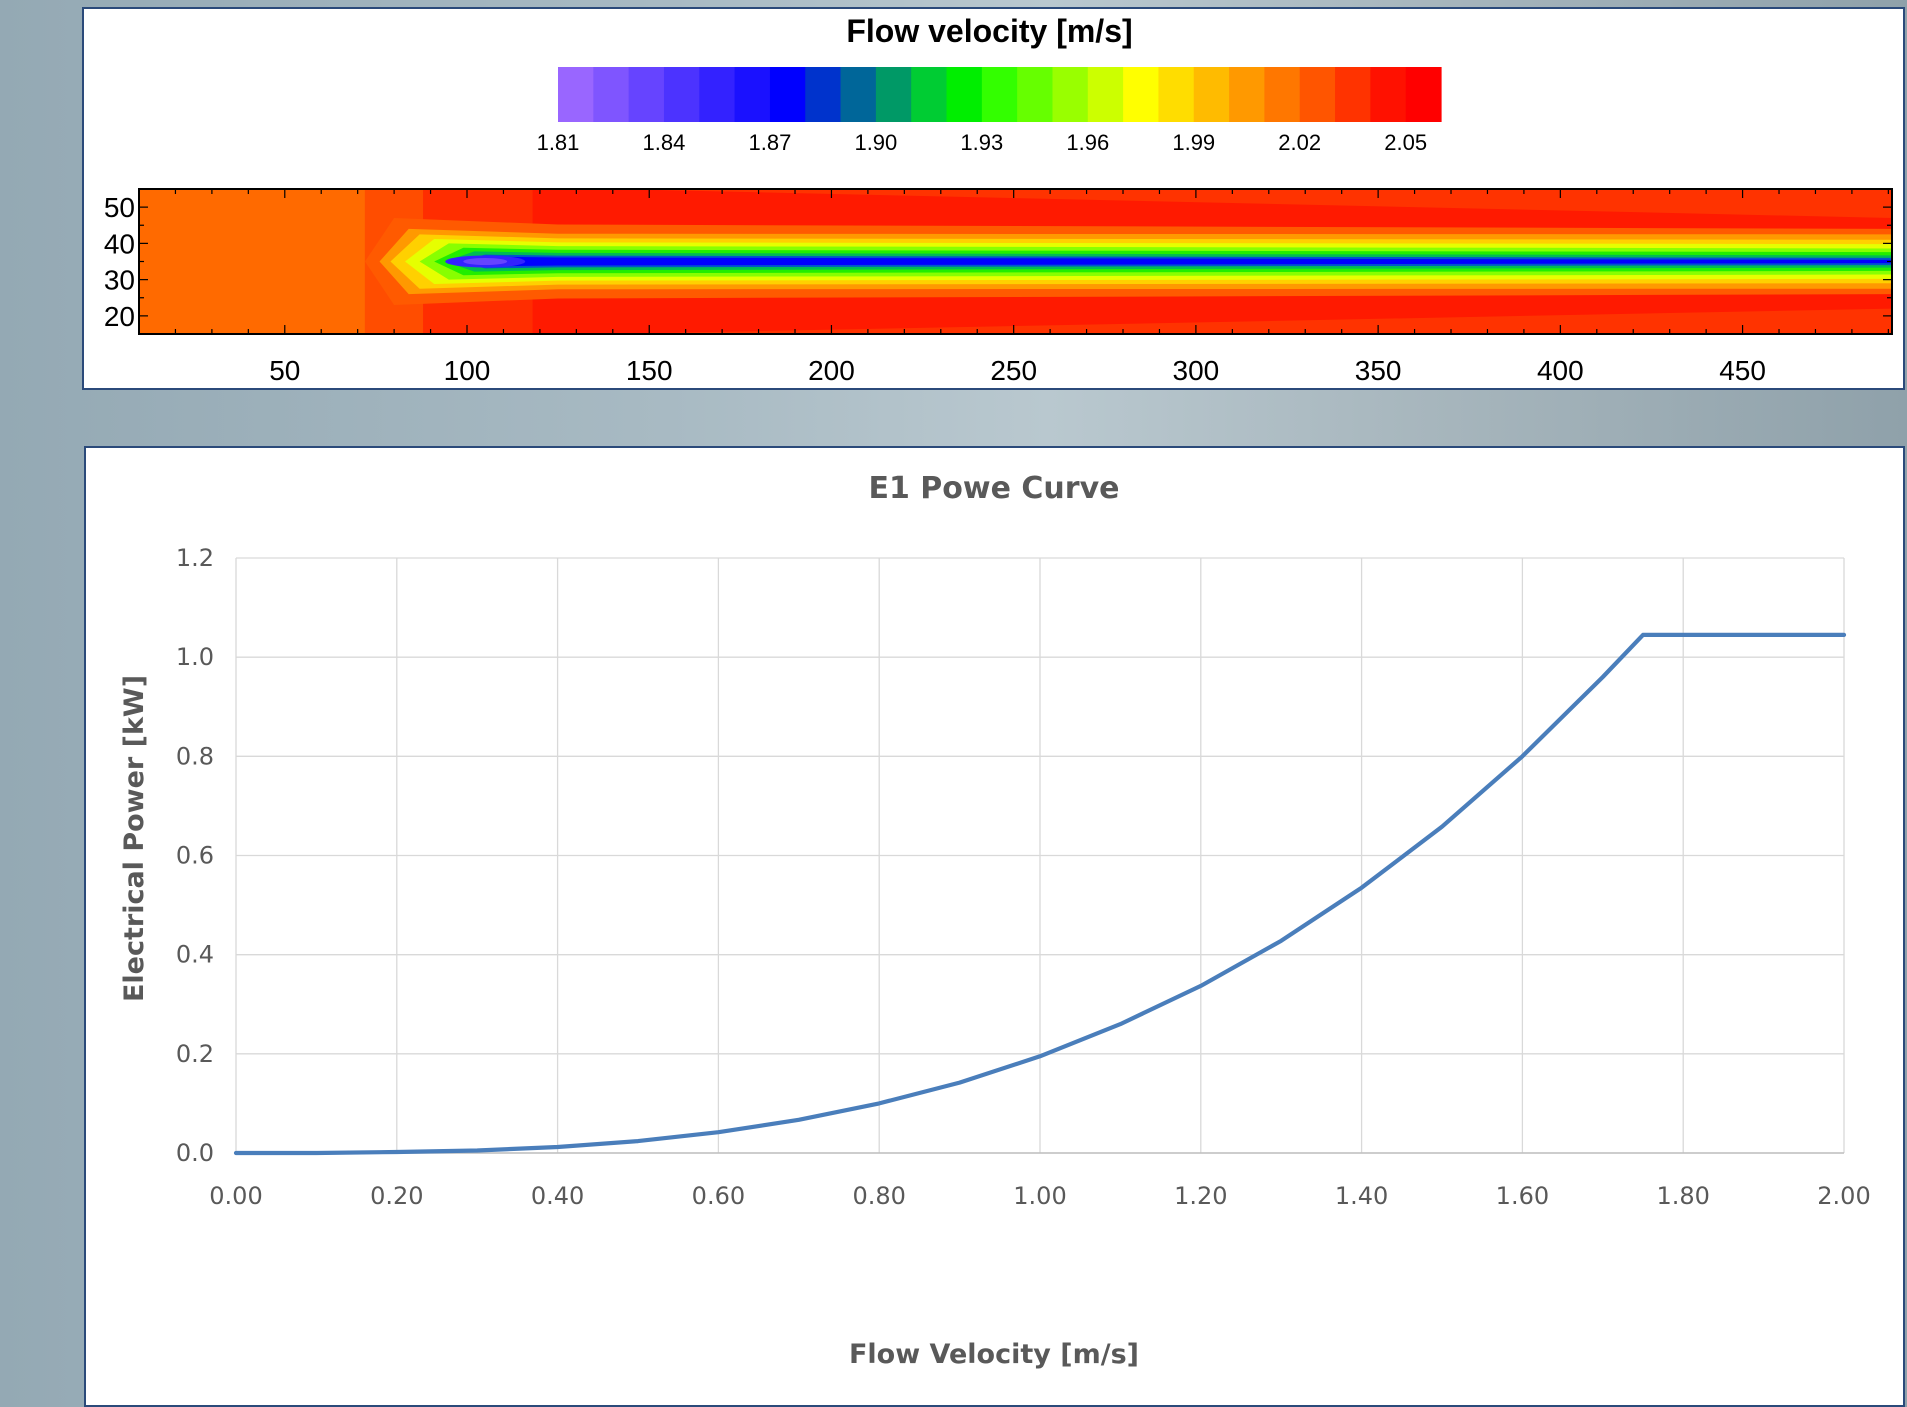  Describe the element at coordinates (1522, 1196) in the screenshot. I see `power-curve-x-tick-label: 1.60` at that location.